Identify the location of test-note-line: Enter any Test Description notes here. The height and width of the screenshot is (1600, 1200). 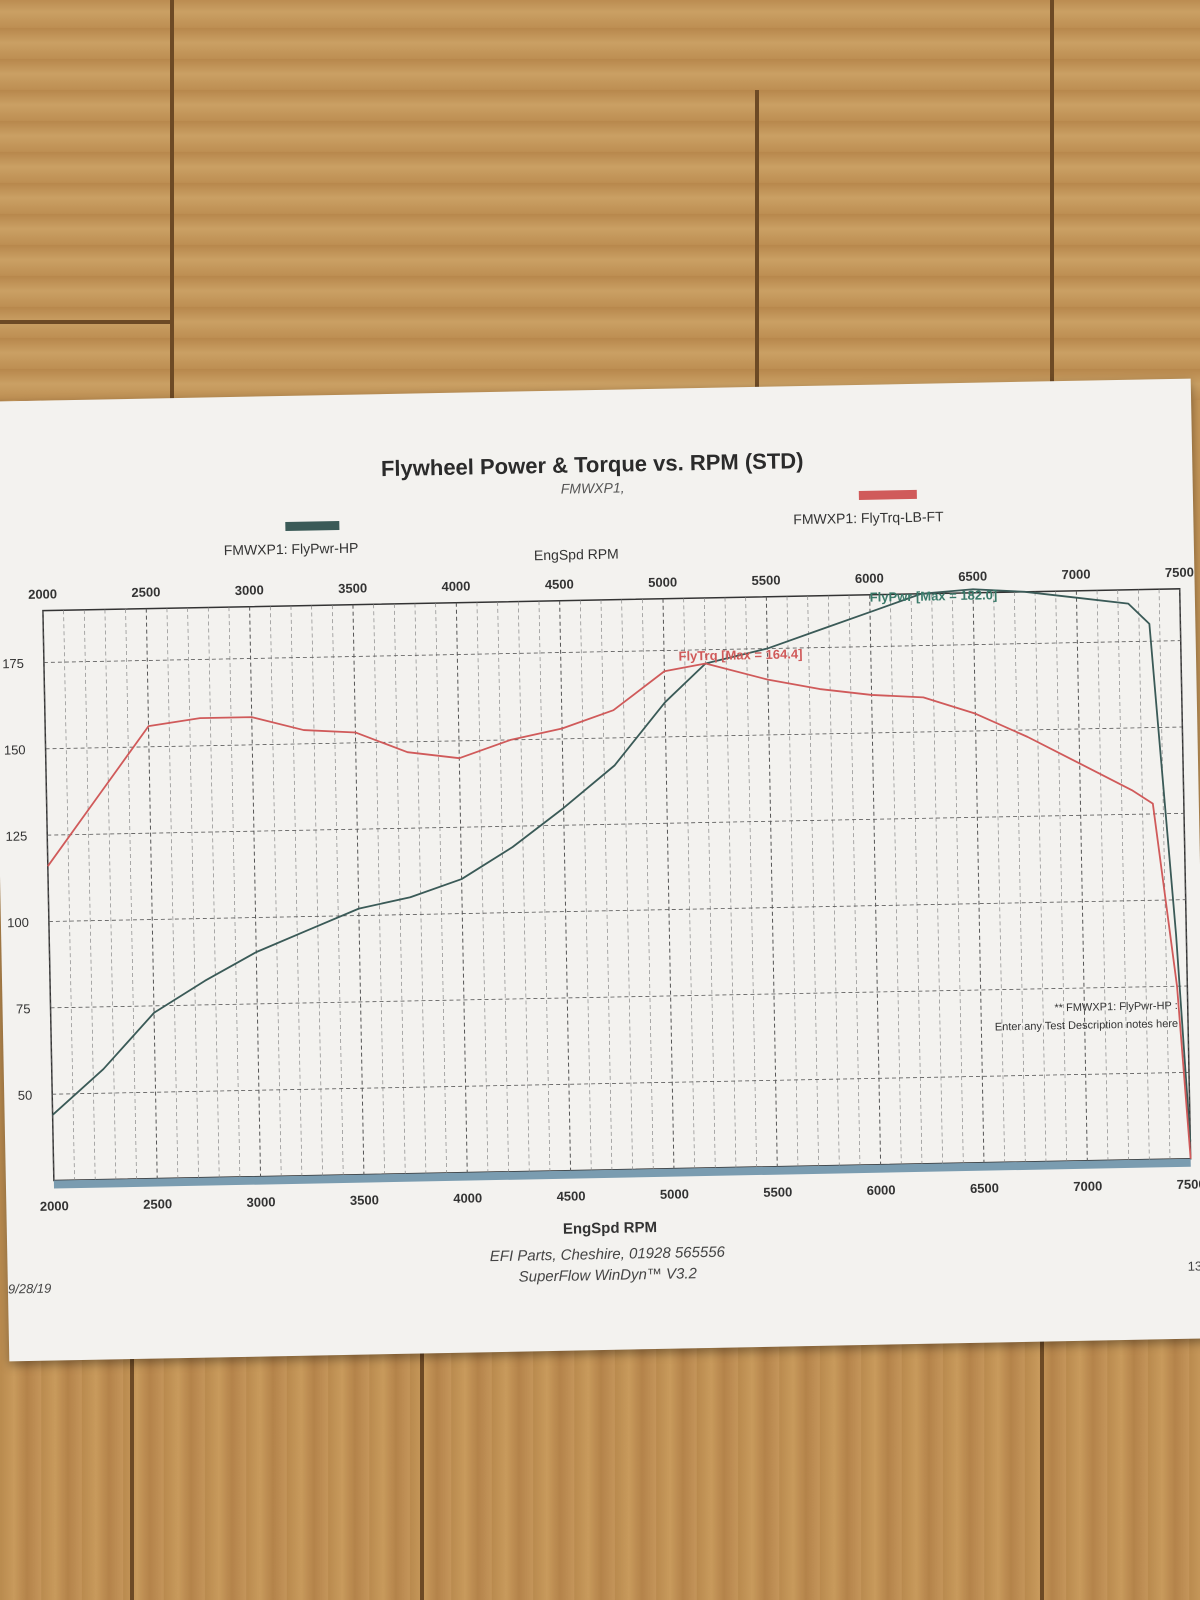
(1086, 1026).